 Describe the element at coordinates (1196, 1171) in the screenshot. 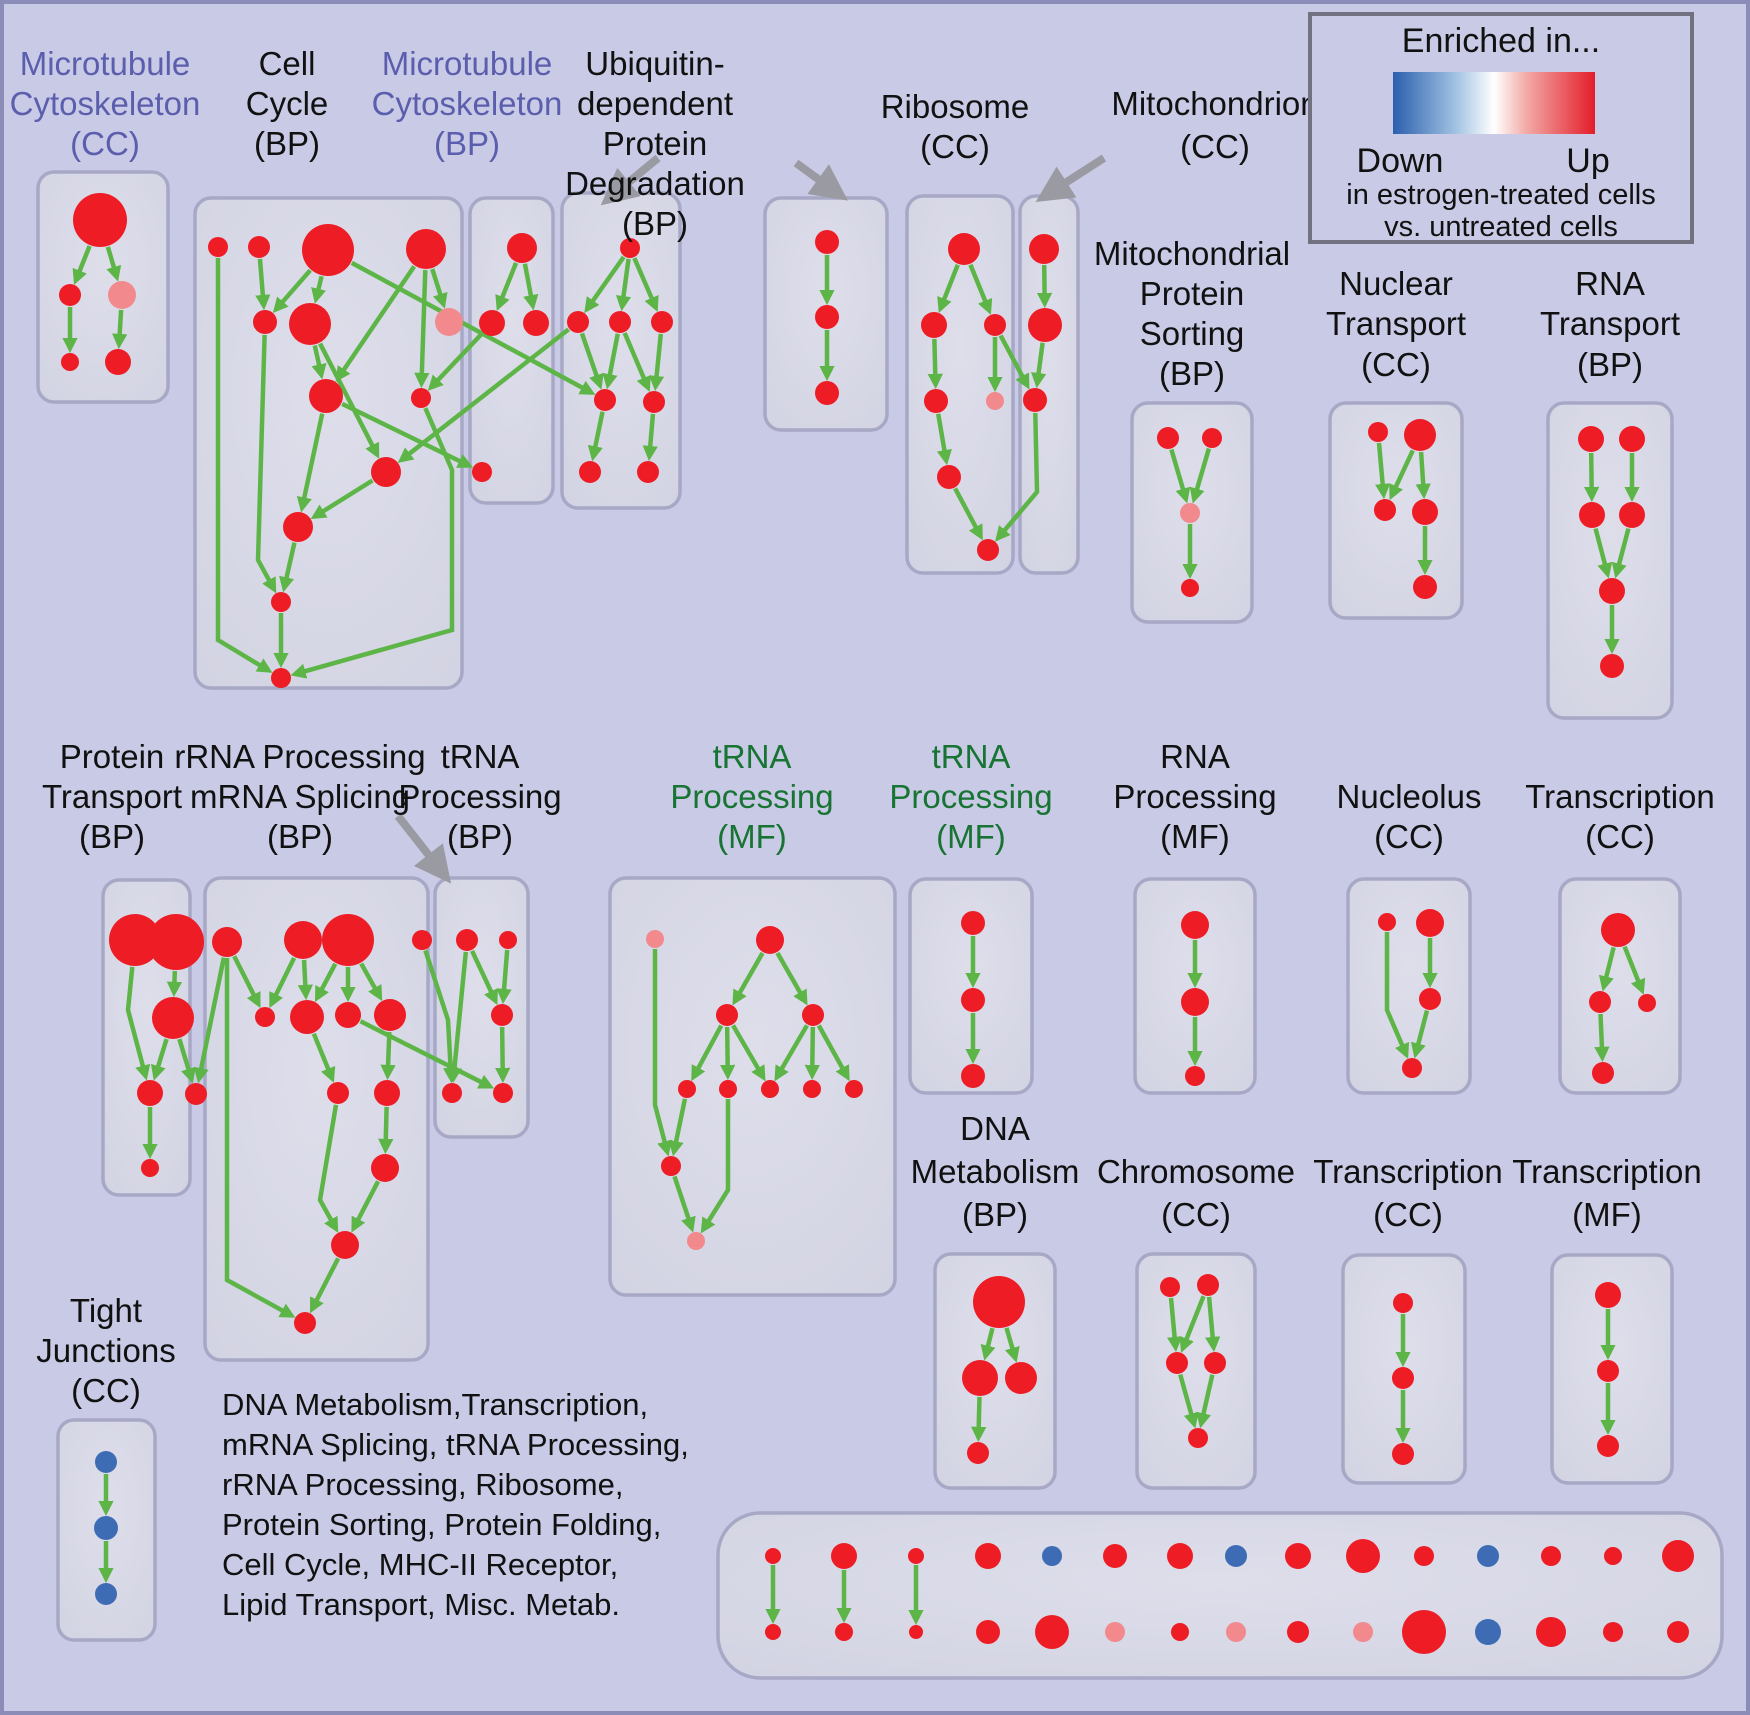

I see `cluster-label-chromosome-cc: Chromosome` at that location.